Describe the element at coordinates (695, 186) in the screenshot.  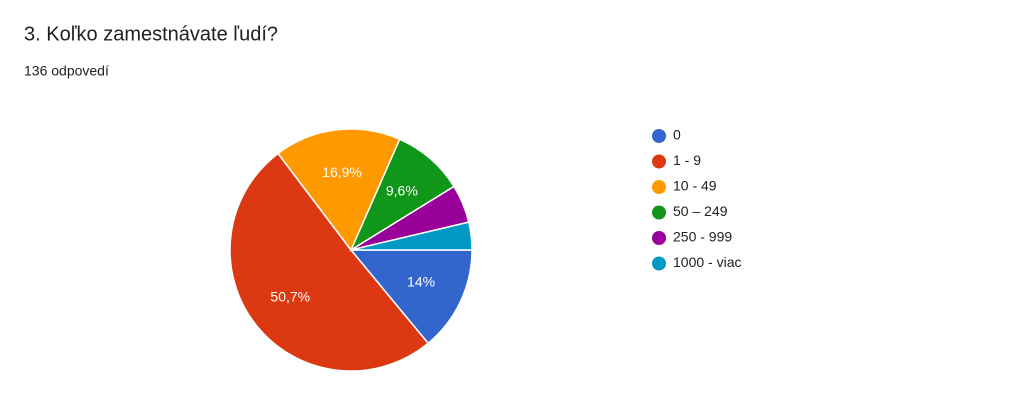
I see `legend-label: 10 - 49` at that location.